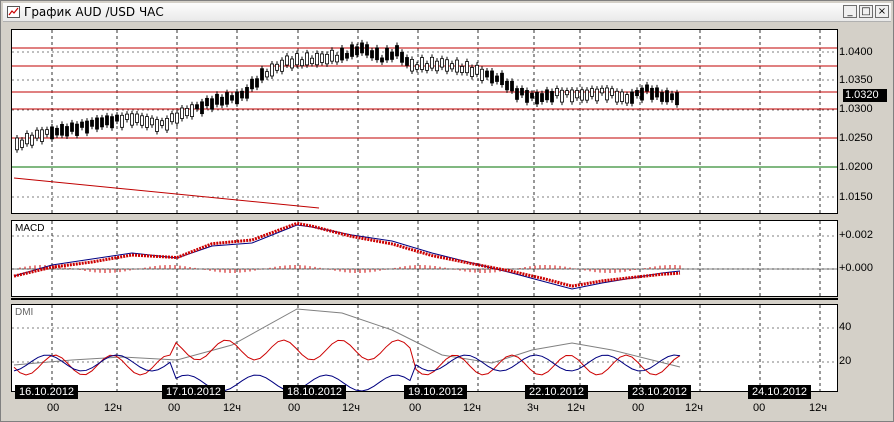  Describe the element at coordinates (347, 357) in the screenshot. I see `plus-di-line` at that location.